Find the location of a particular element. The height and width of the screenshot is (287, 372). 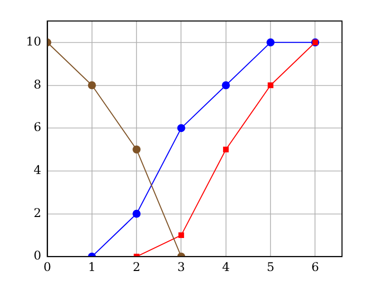

x-tick-label: 3 is located at coordinates (181, 267).